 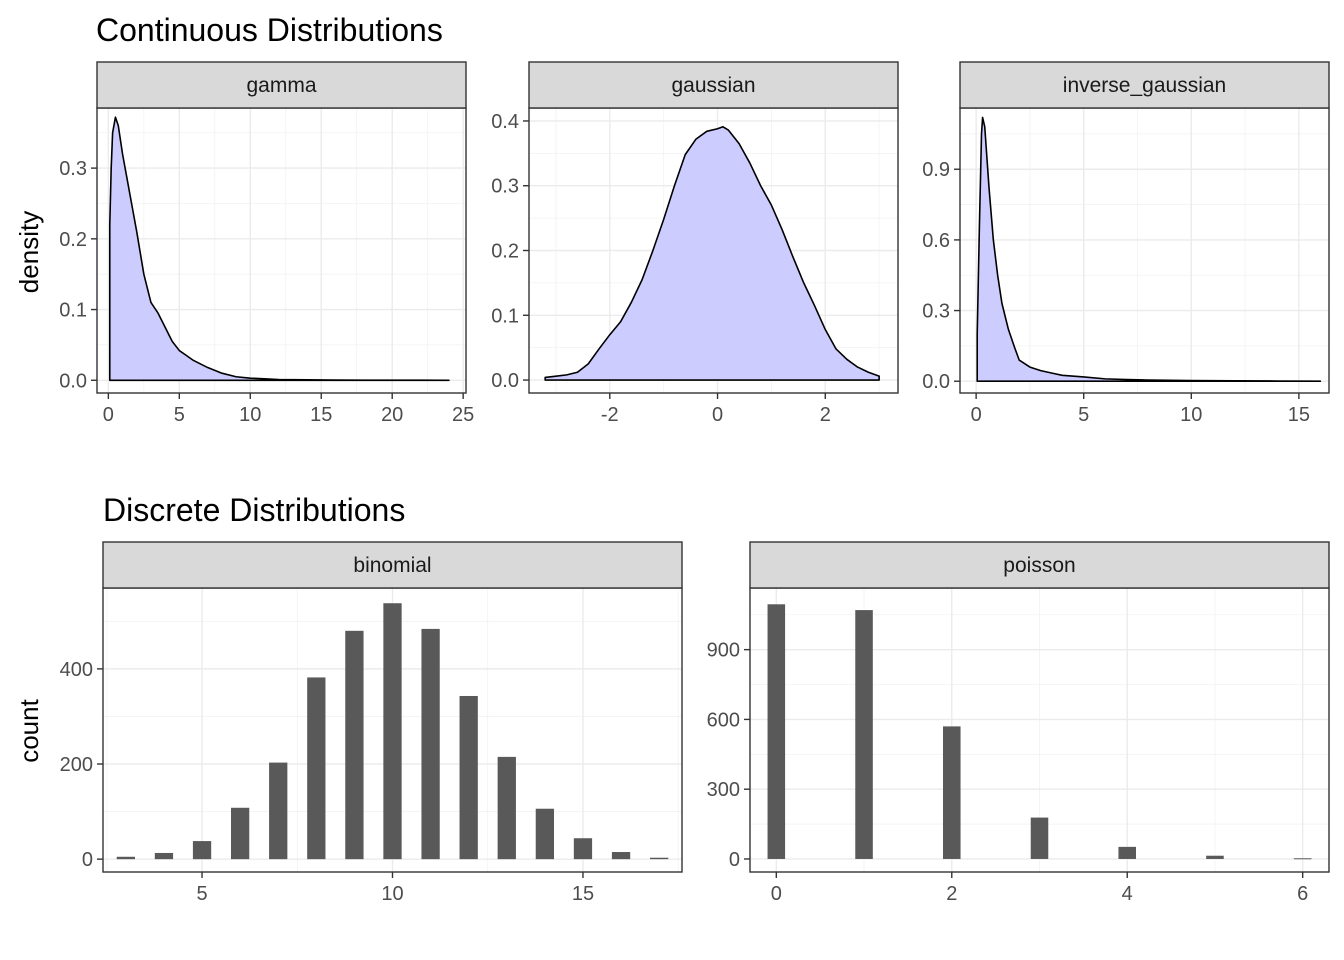 I want to click on panel-gaussian: gaussian -2 0 2 0.0 0.1 0.2 0.3 0.4, so click(x=695, y=243).